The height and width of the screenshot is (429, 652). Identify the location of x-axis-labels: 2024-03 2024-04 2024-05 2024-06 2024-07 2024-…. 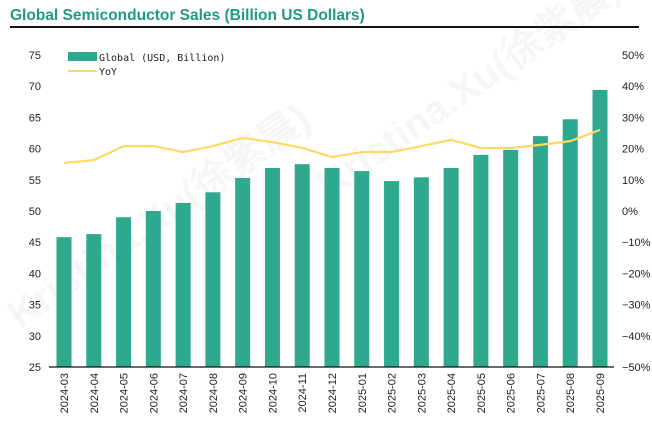
(333, 393).